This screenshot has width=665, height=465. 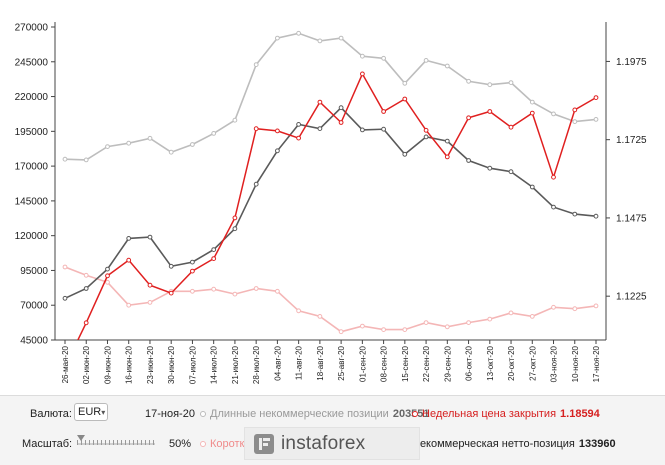 I want to click on x-tick-label: 16-июн-20, so click(x=129, y=364).